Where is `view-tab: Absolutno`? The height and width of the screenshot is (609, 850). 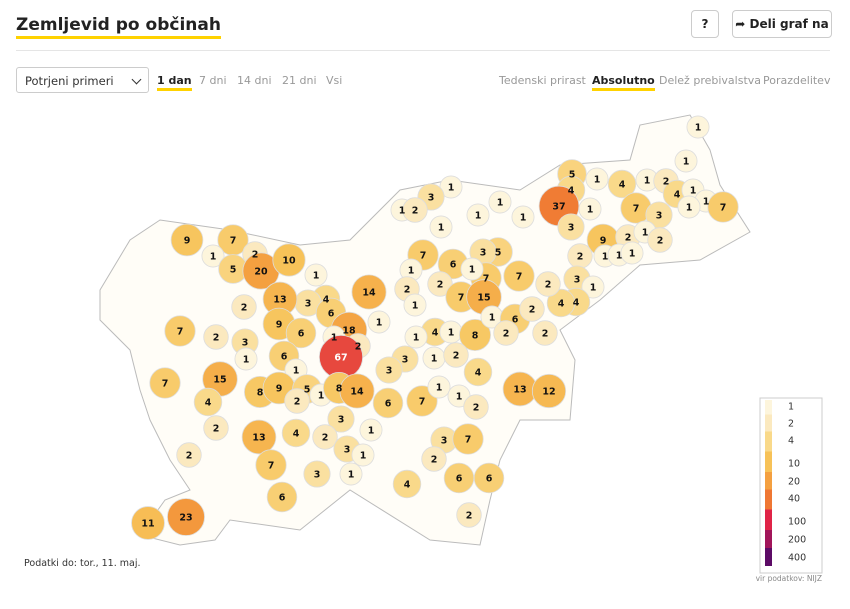 view-tab: Absolutno is located at coordinates (623, 82).